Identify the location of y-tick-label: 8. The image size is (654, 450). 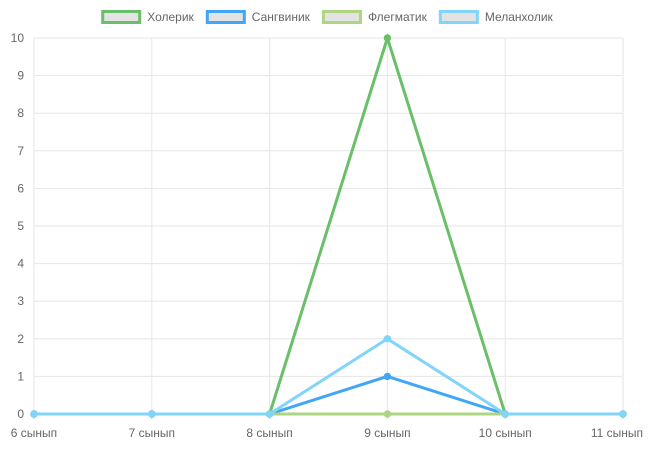
(20, 113).